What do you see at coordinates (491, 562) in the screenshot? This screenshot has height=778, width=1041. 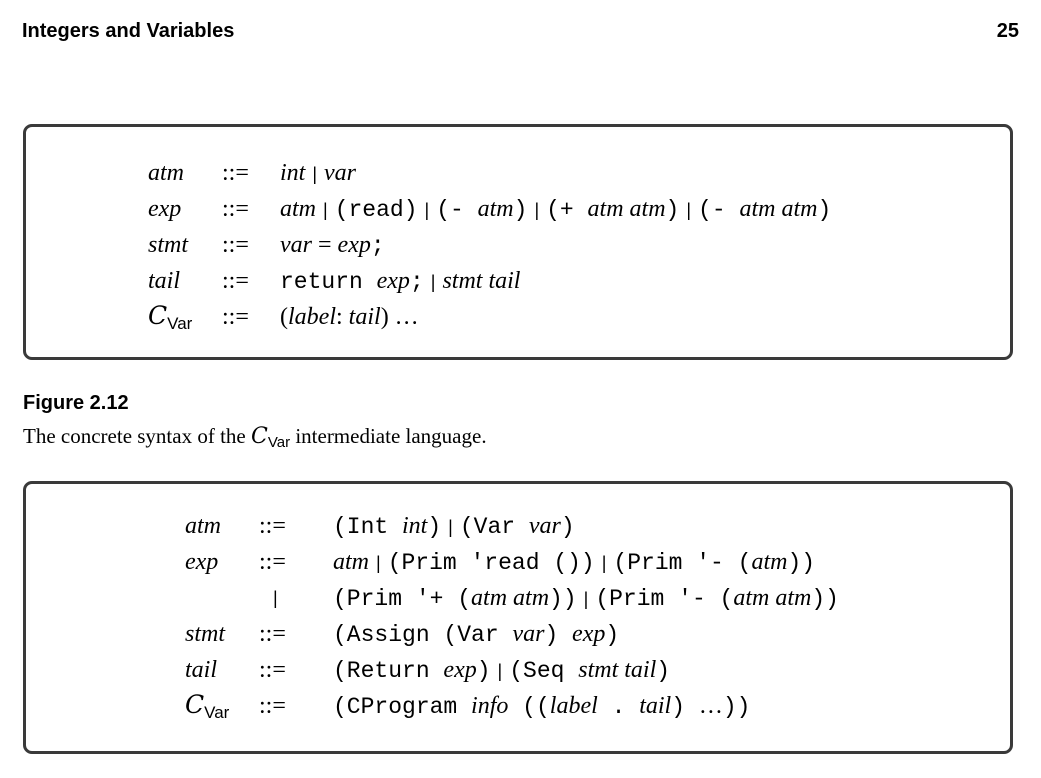 I see `syntax-keyword: (Prim 'read ())` at bounding box center [491, 562].